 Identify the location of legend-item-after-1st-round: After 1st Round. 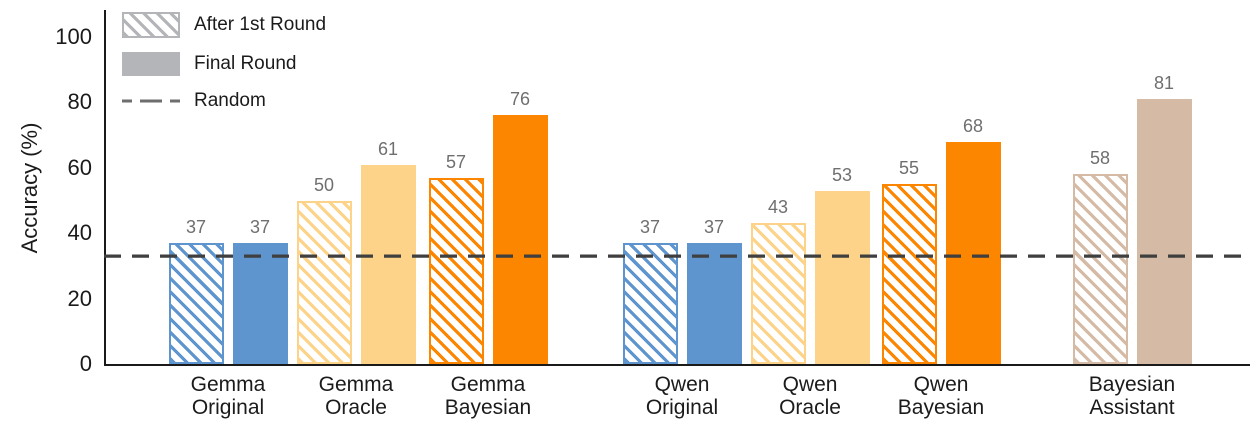
(224, 25).